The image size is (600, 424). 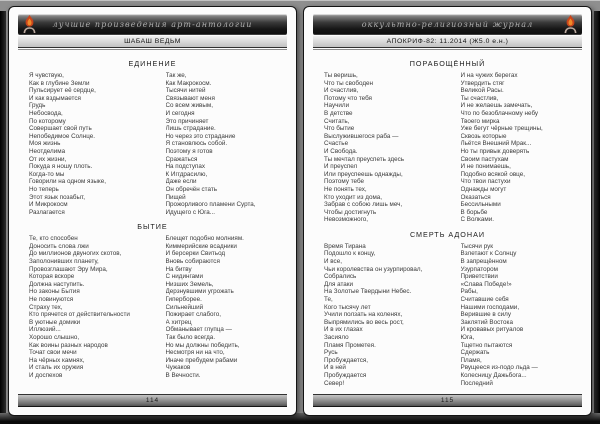 I want to click on verse-line: Даже если, so click(x=181, y=182).